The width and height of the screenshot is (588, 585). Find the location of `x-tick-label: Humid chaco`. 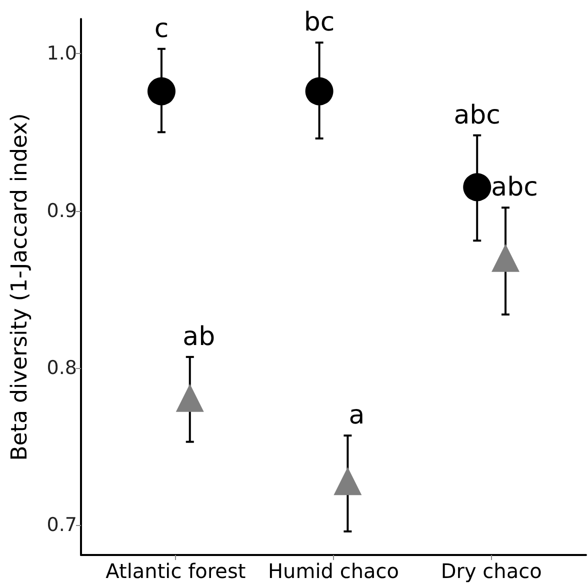

x-tick-label: Humid chaco is located at coordinates (333, 571).